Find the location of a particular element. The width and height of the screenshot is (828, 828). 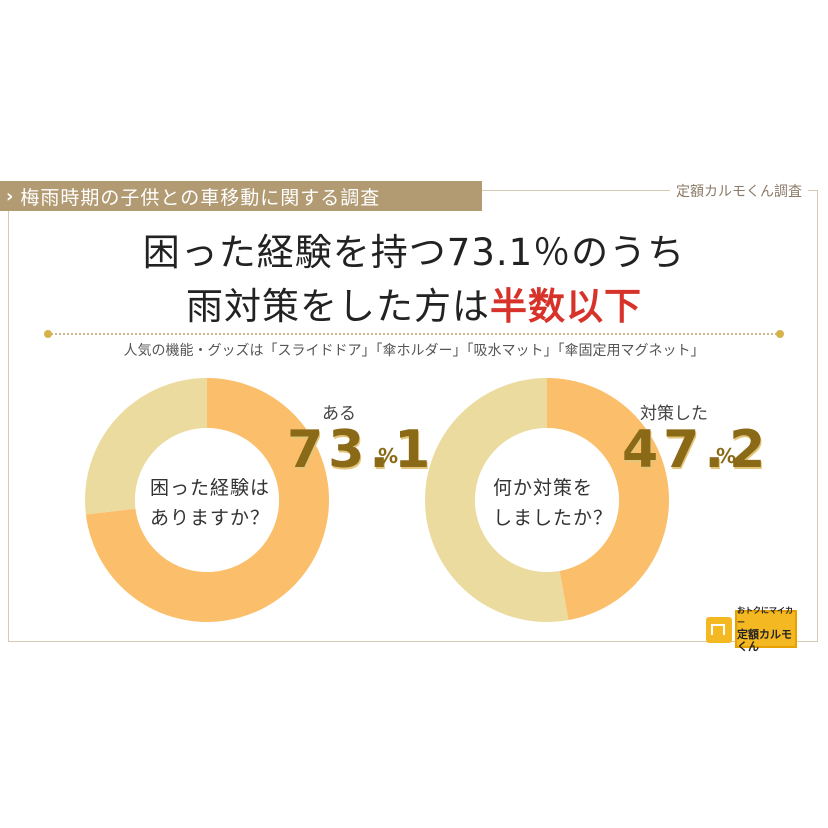

chevron-right-icon: › is located at coordinates (10, 196).